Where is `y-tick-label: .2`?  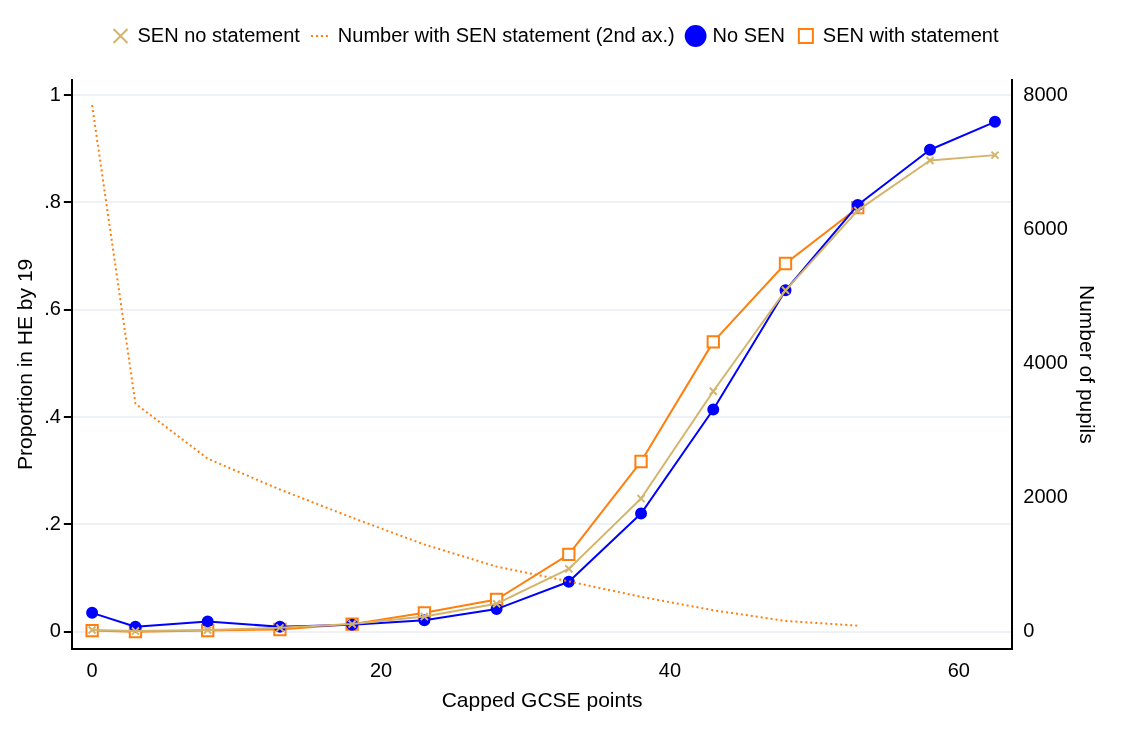
y-tick-label: .2 is located at coordinates (52, 522).